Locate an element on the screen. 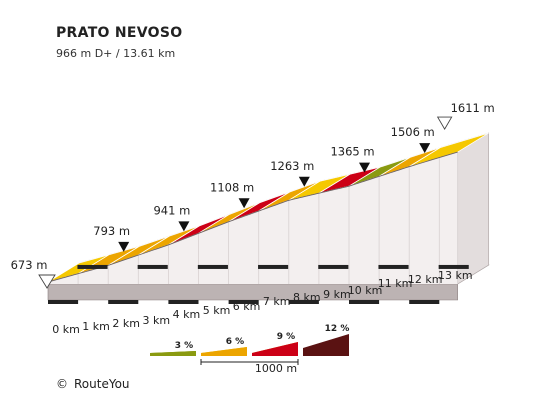 The image size is (550, 400). legend-label-1: 6 % is located at coordinates (235, 342).